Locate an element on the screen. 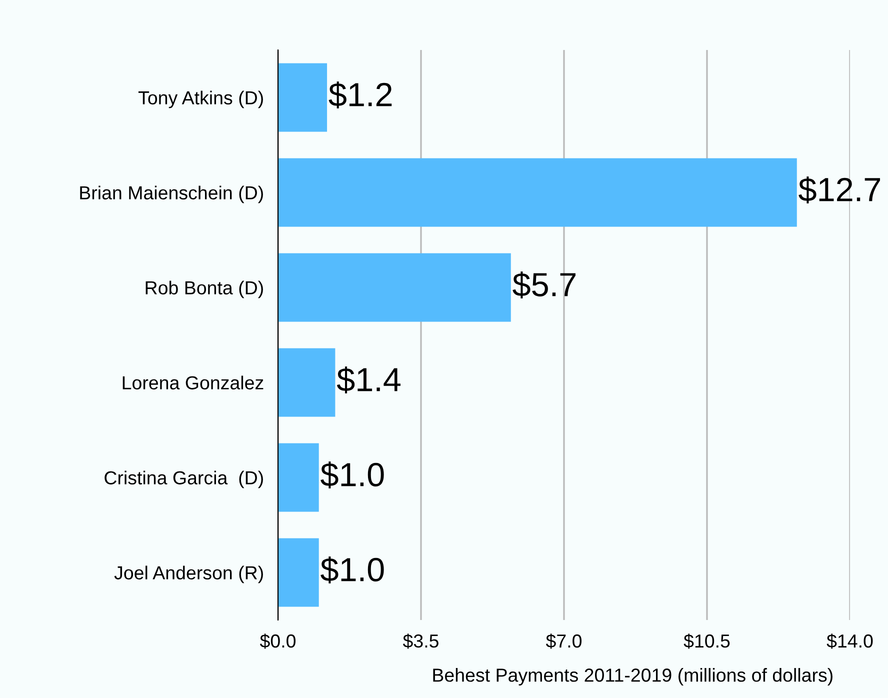 Image resolution: width=888 pixels, height=698 pixels. y-tick-label: Brian Maienschein (D) is located at coordinates (171, 195).